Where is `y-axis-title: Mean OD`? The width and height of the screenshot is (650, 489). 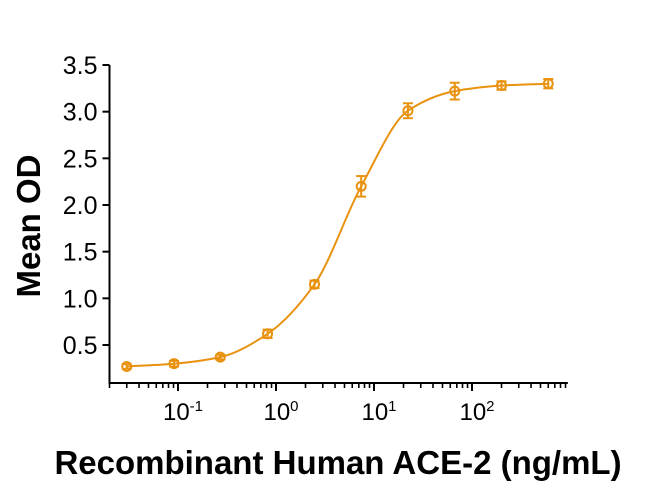
y-axis-title: Mean OD is located at coordinates (28, 225).